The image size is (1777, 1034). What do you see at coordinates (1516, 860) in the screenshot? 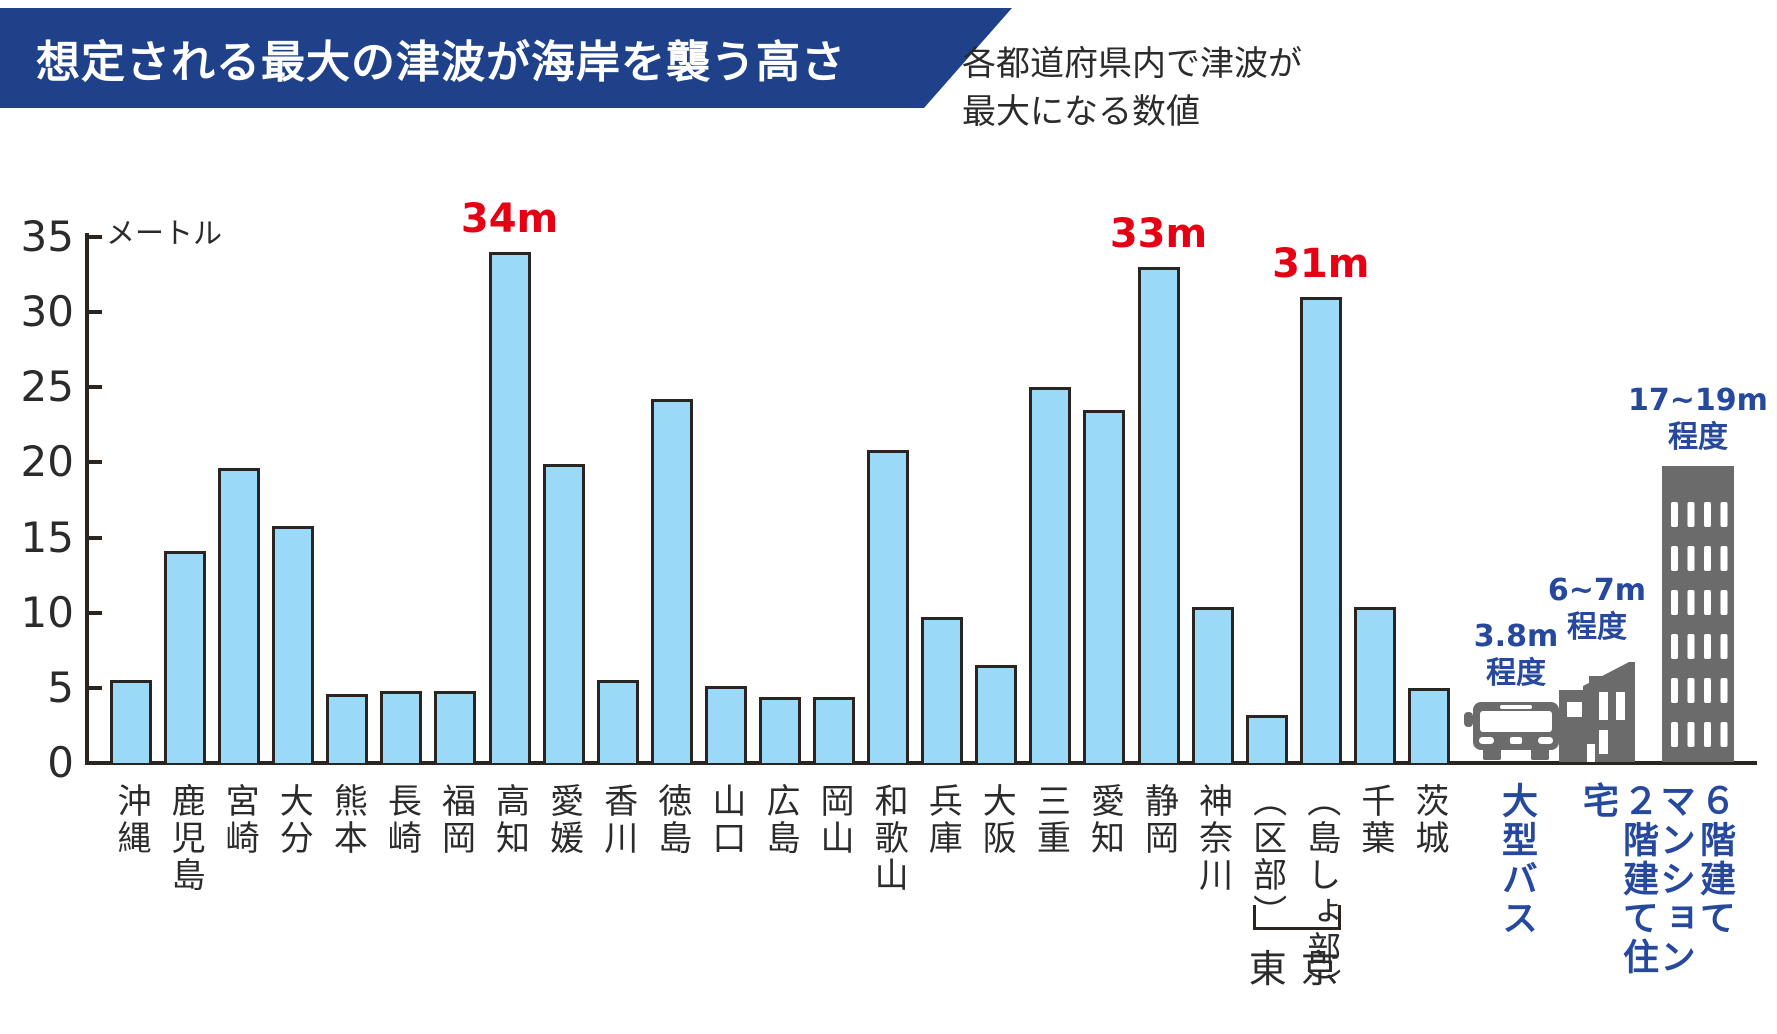
I see `reference-name-label: 大型バス` at bounding box center [1516, 860].